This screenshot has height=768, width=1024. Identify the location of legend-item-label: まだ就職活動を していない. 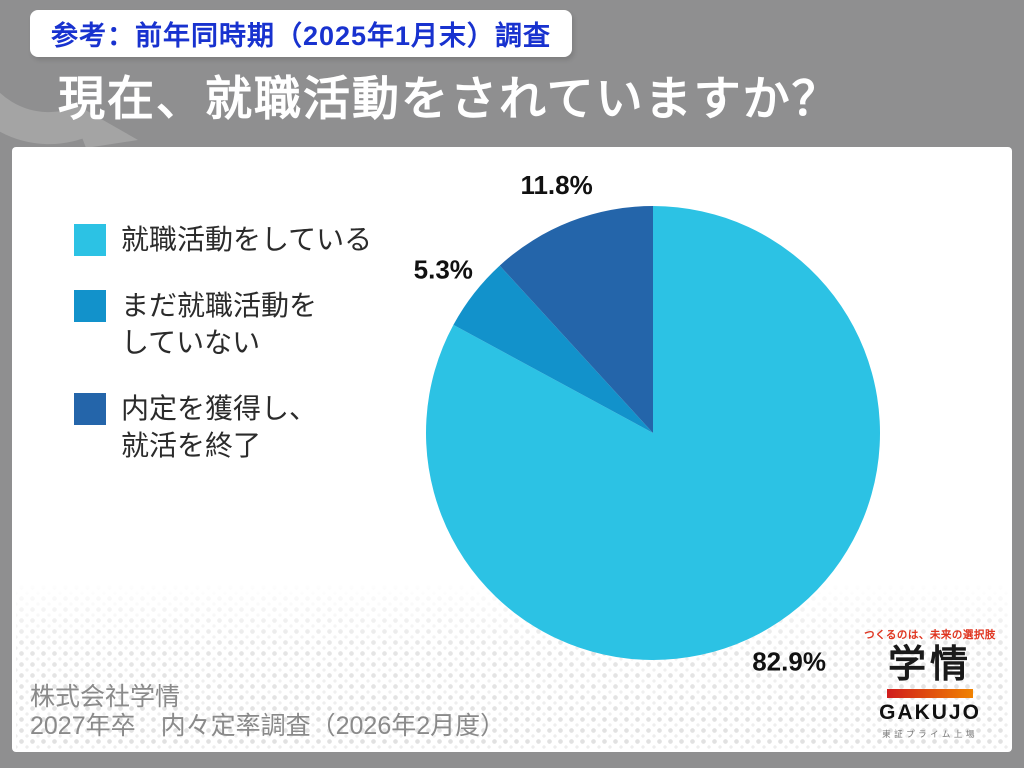
(219, 324).